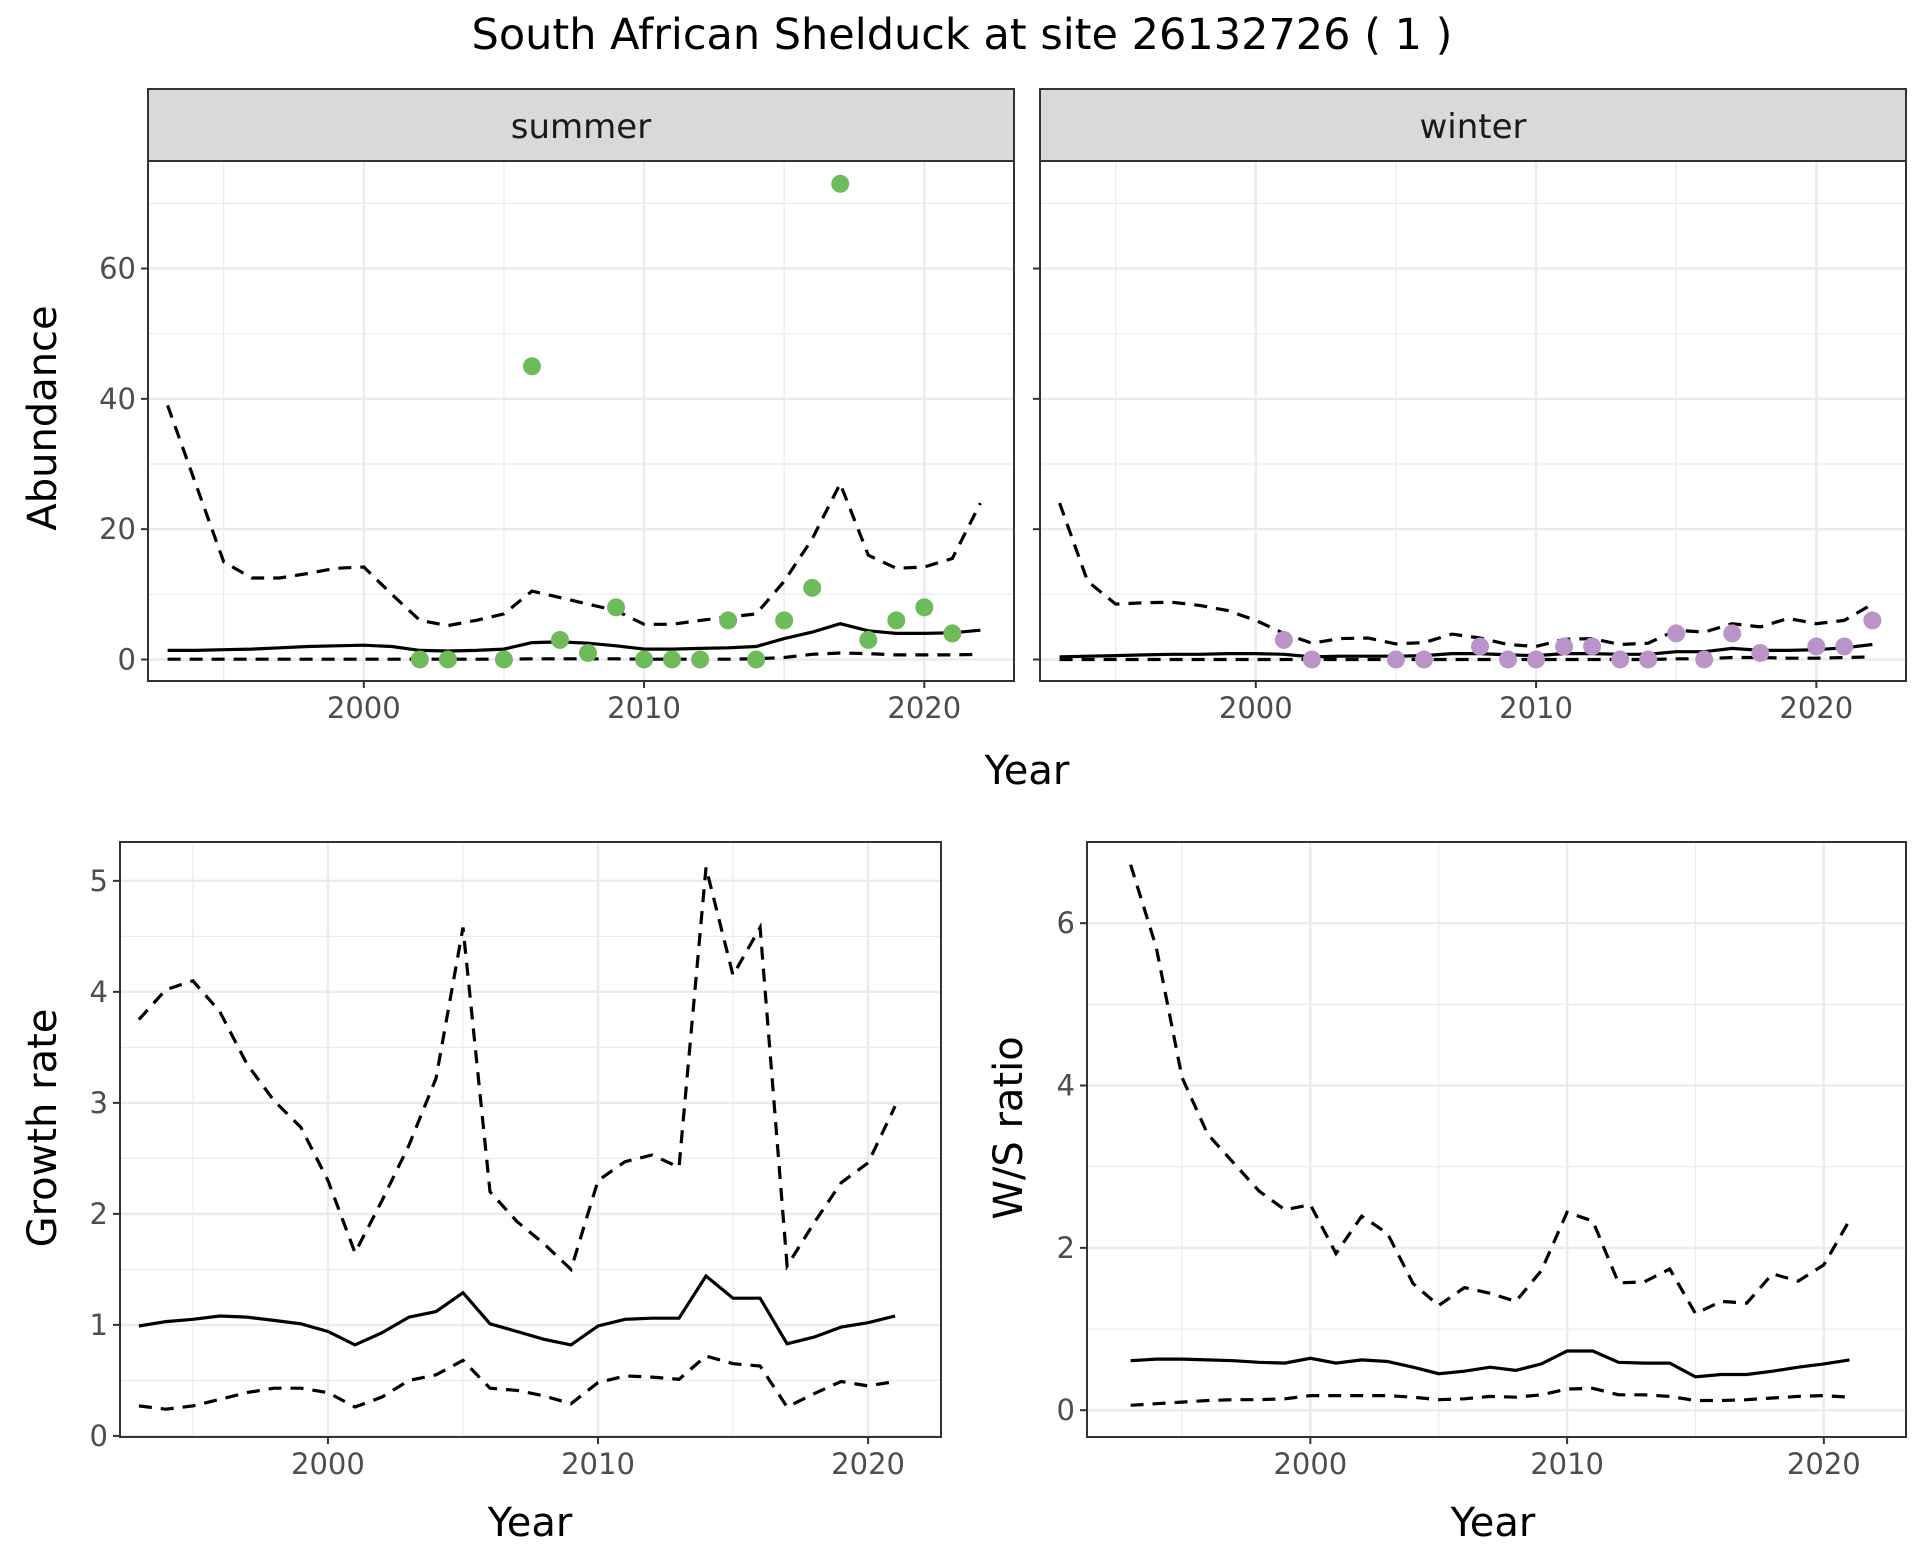  Describe the element at coordinates (1816, 708) in the screenshot. I see `winter-x-tick-label: 2020` at that location.